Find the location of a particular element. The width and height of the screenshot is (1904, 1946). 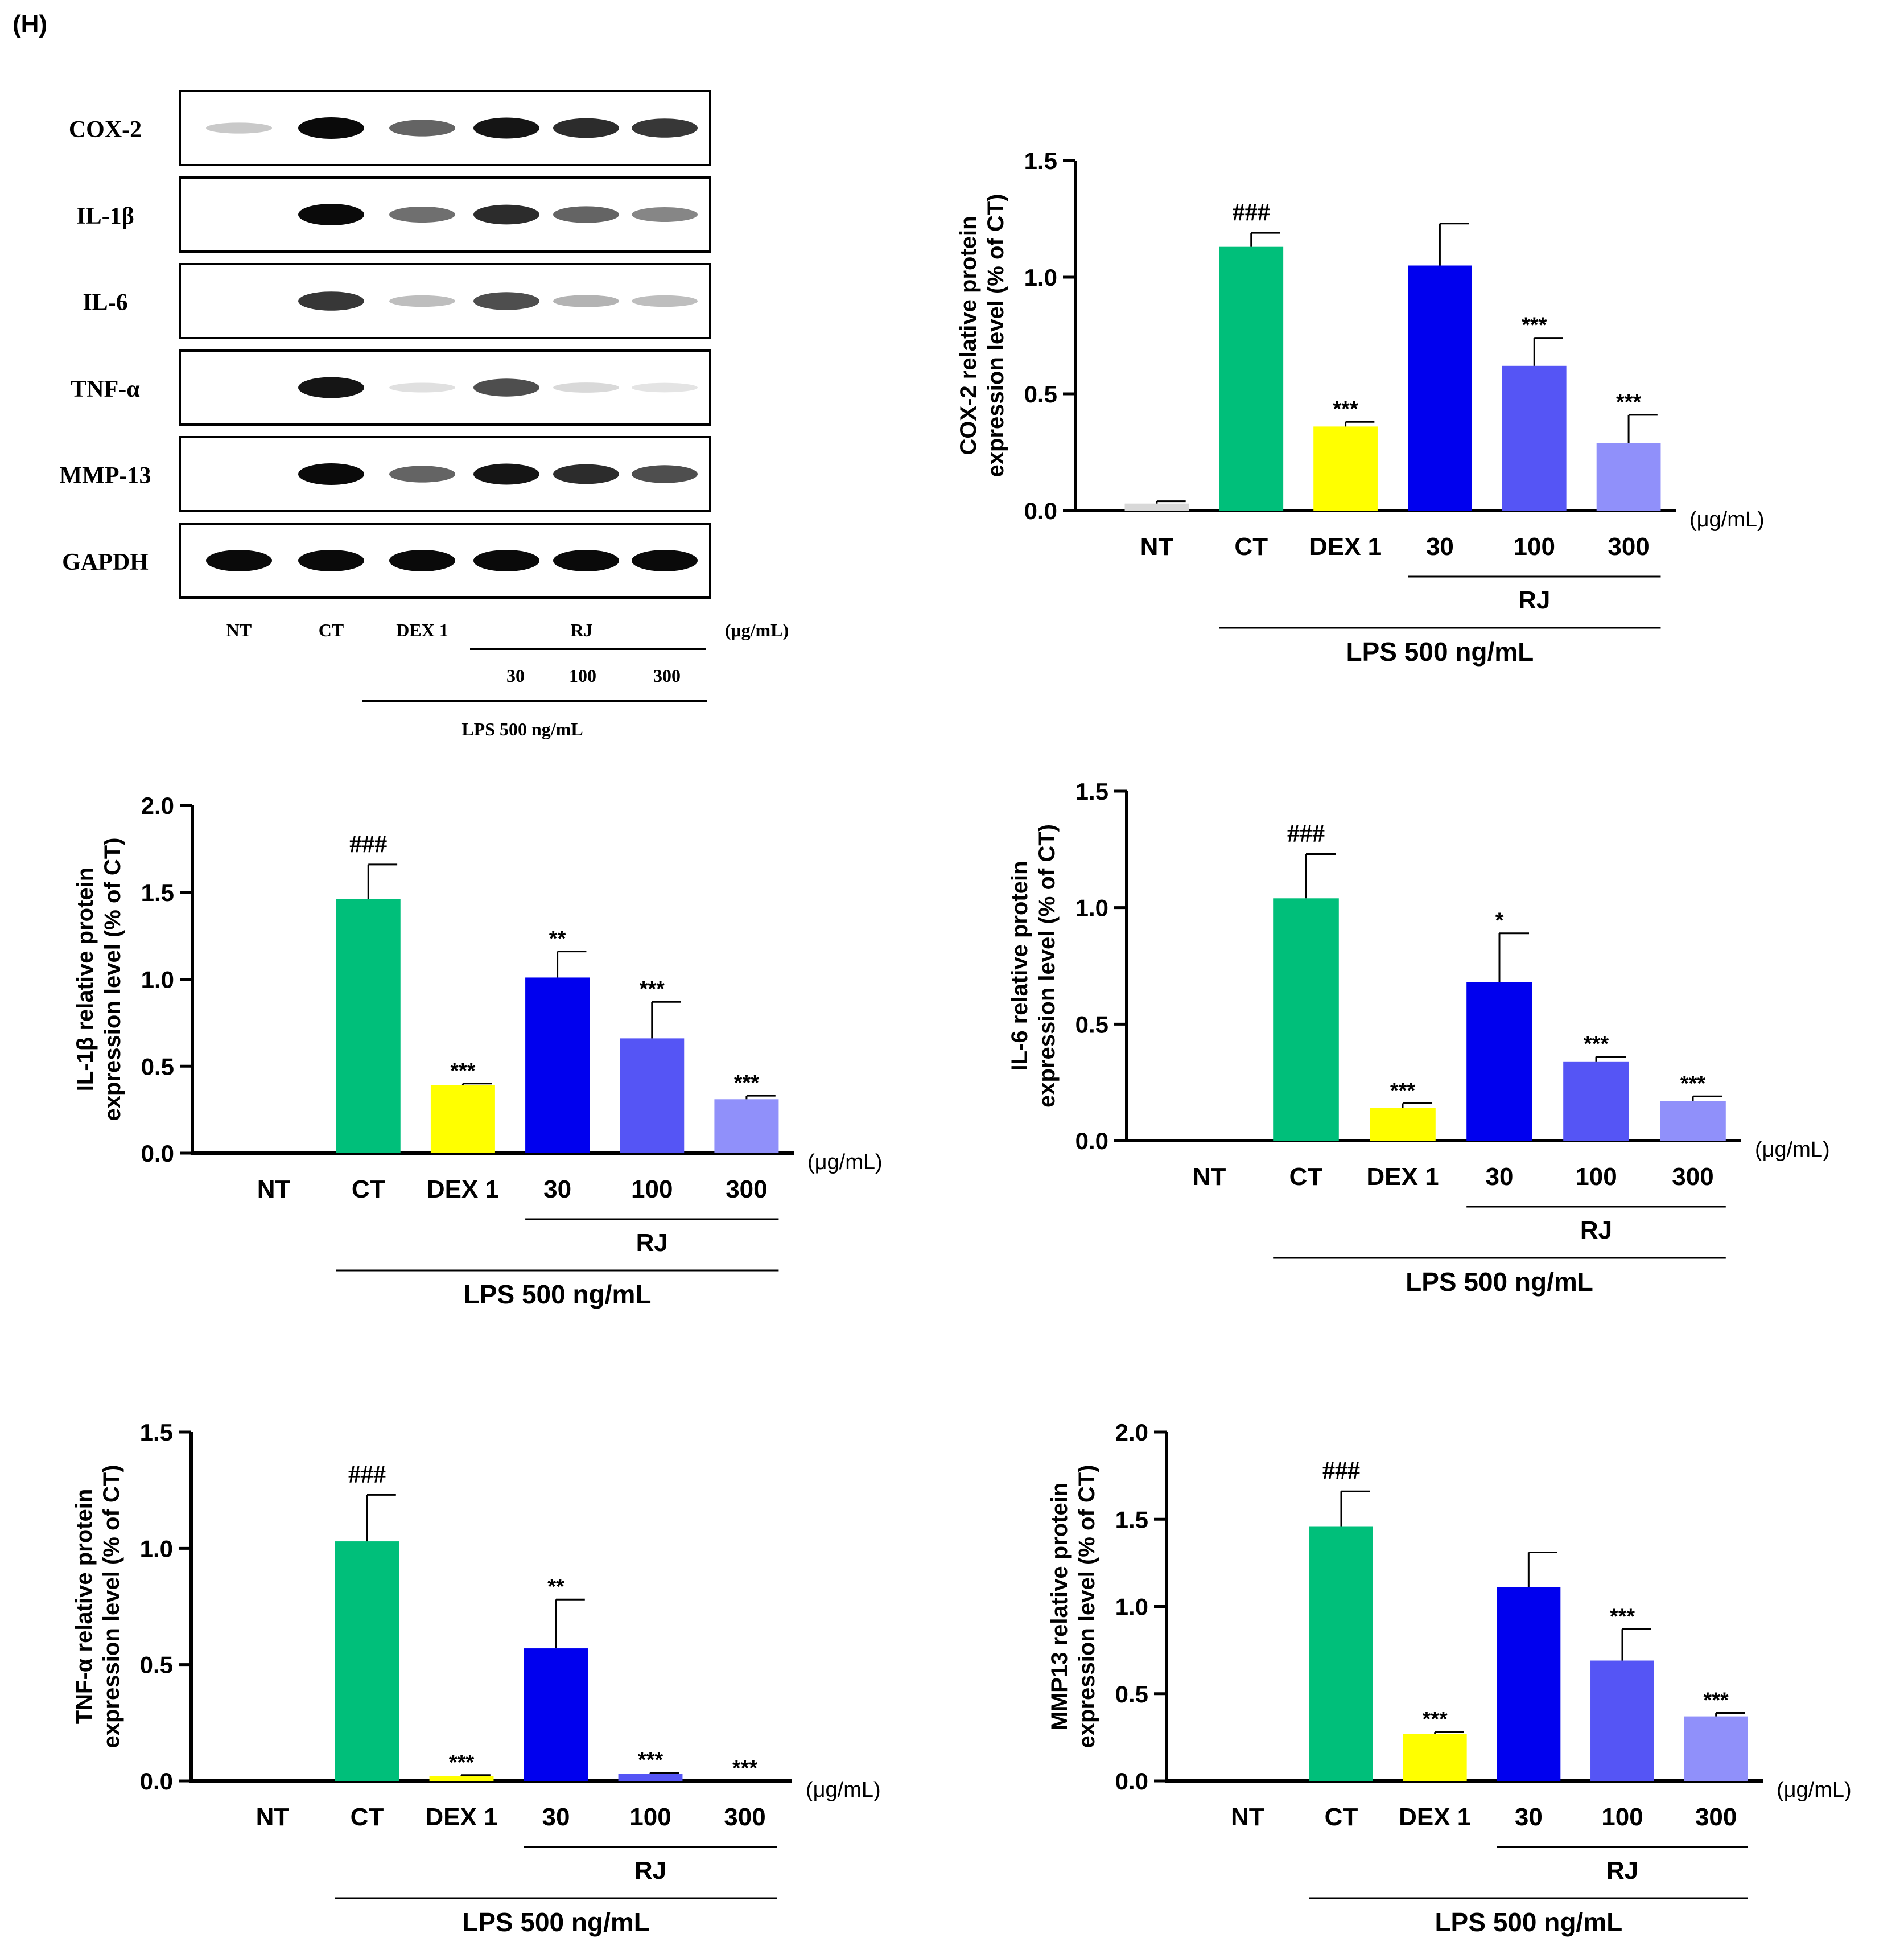

blot-row-label: TNF-α is located at coordinates (106, 389).